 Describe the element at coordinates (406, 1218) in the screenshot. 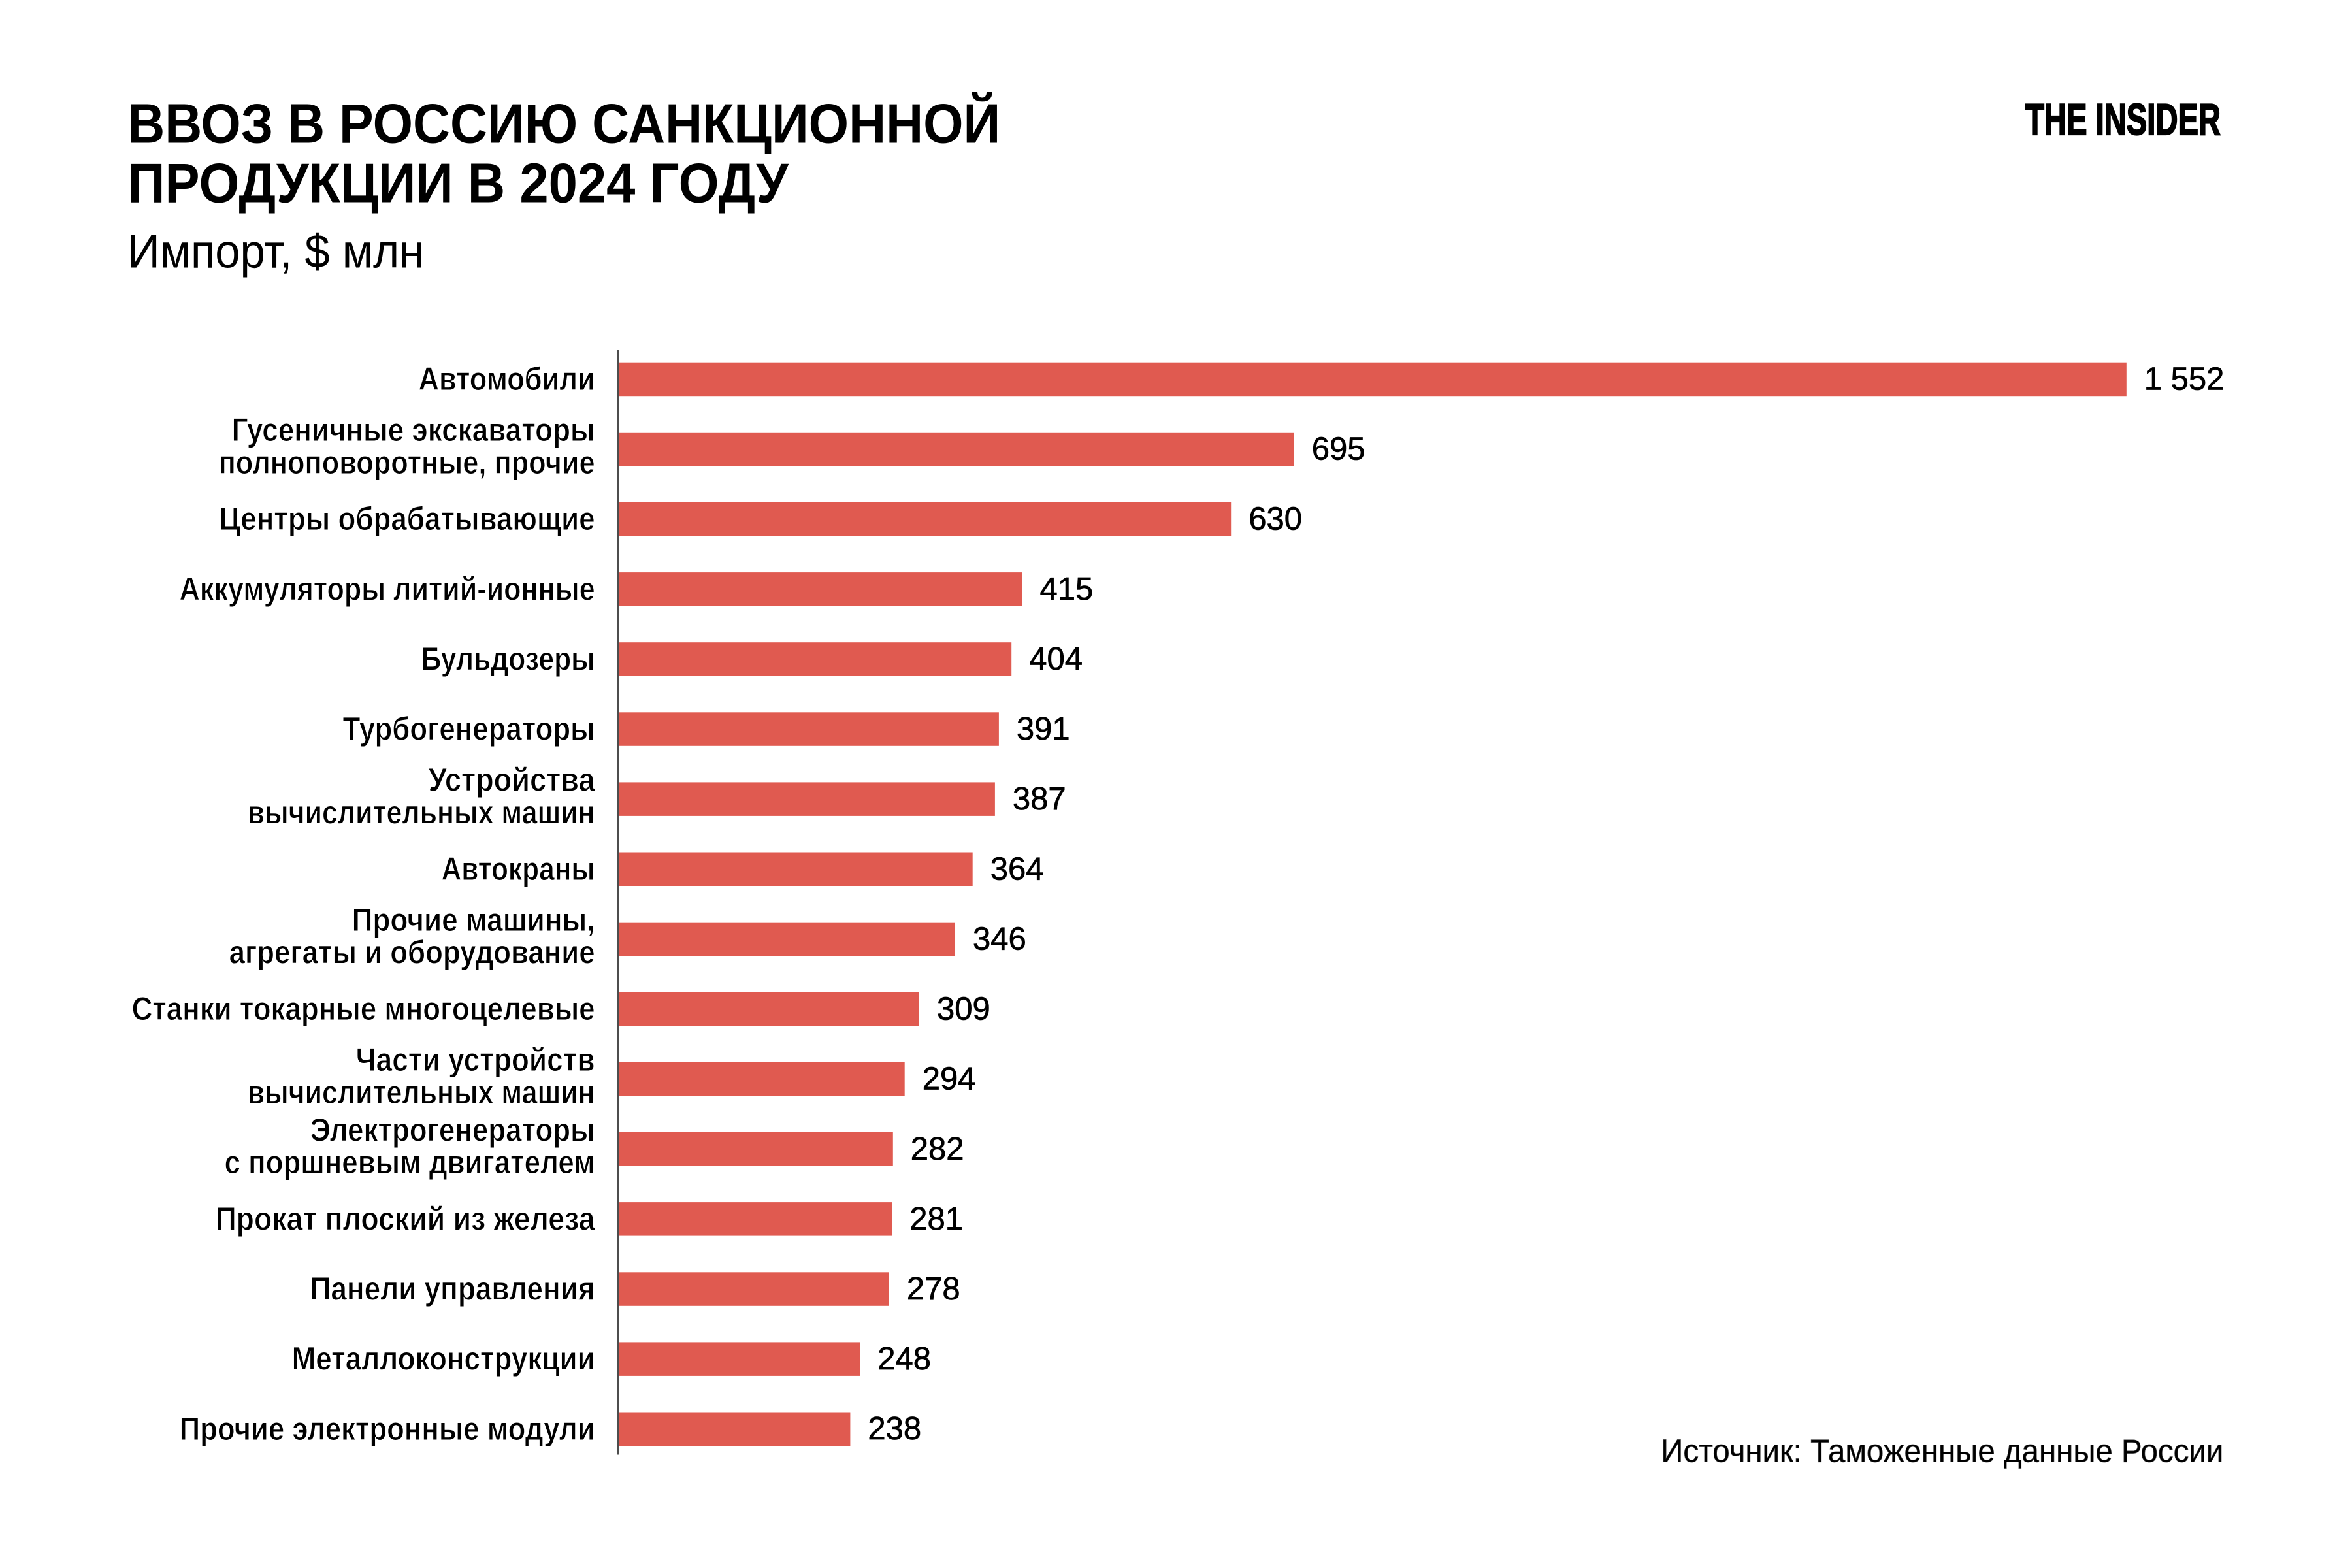

I see `svg-text: Прокат плоский из железа` at that location.